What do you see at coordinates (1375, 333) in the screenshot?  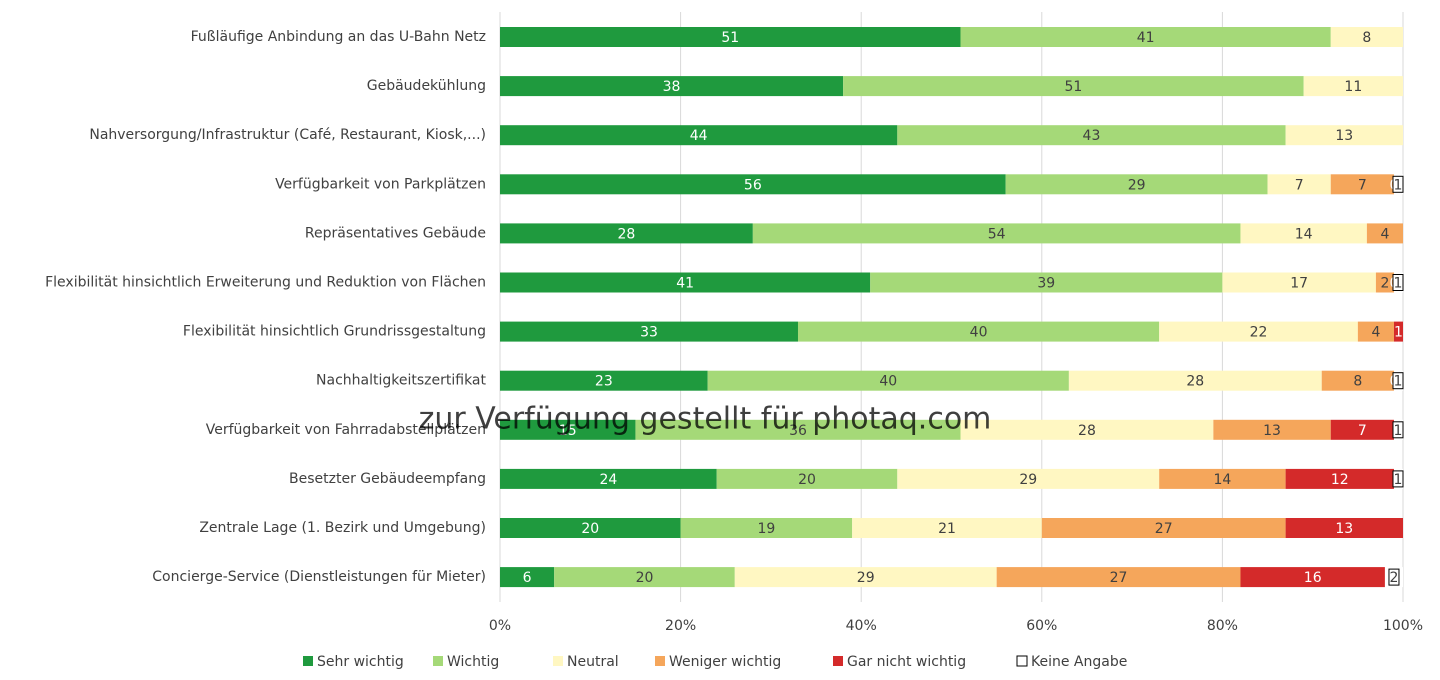 I see `data-label: 4` at bounding box center [1375, 333].